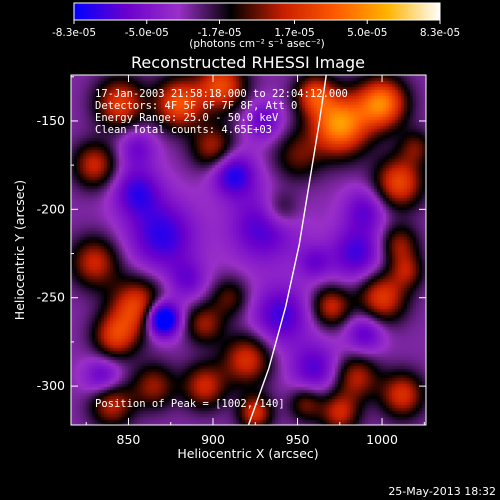 This screenshot has height=500, width=500. Describe the element at coordinates (440, 33) in the screenshot. I see `colorbar-tick-label: 8.3e-05` at that location.